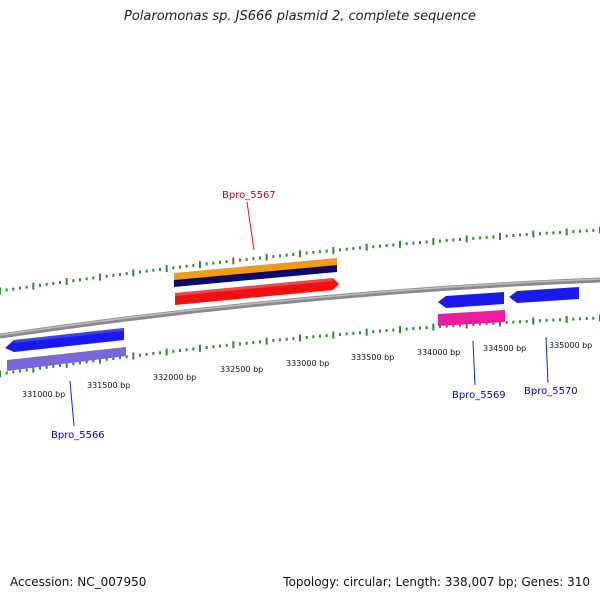  I want to click on accession-text: Accession: NC_007950, so click(78, 582).